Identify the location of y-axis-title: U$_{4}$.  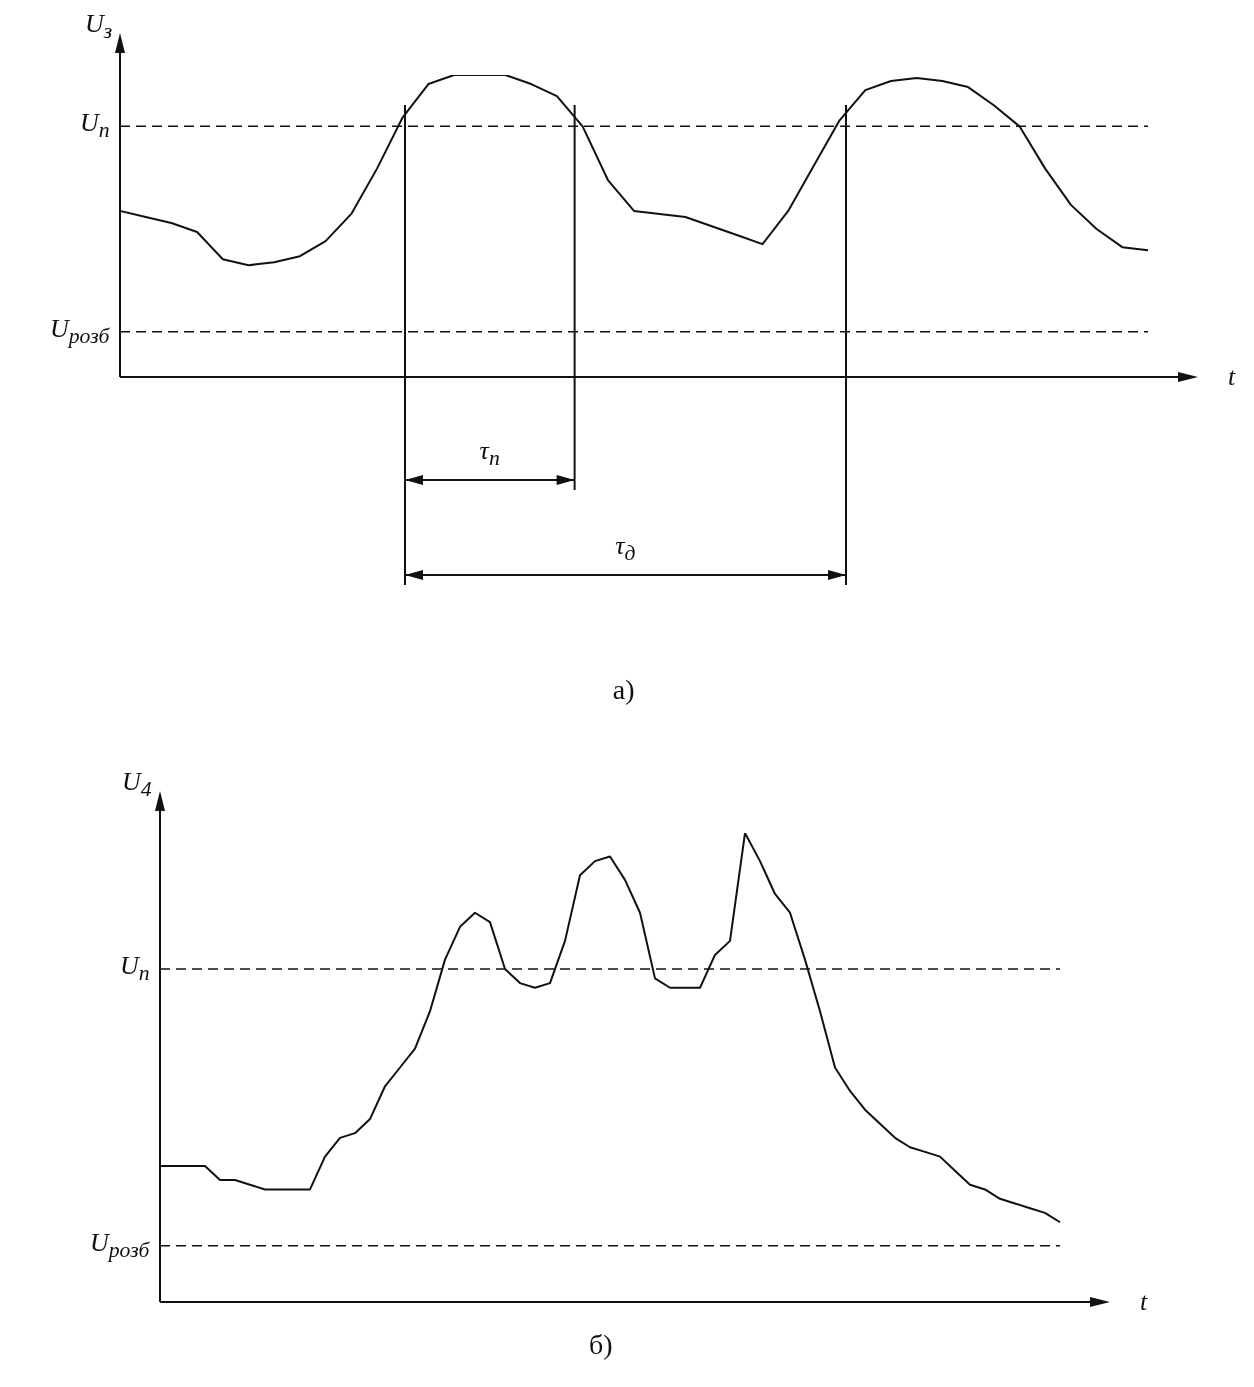
(137, 784).